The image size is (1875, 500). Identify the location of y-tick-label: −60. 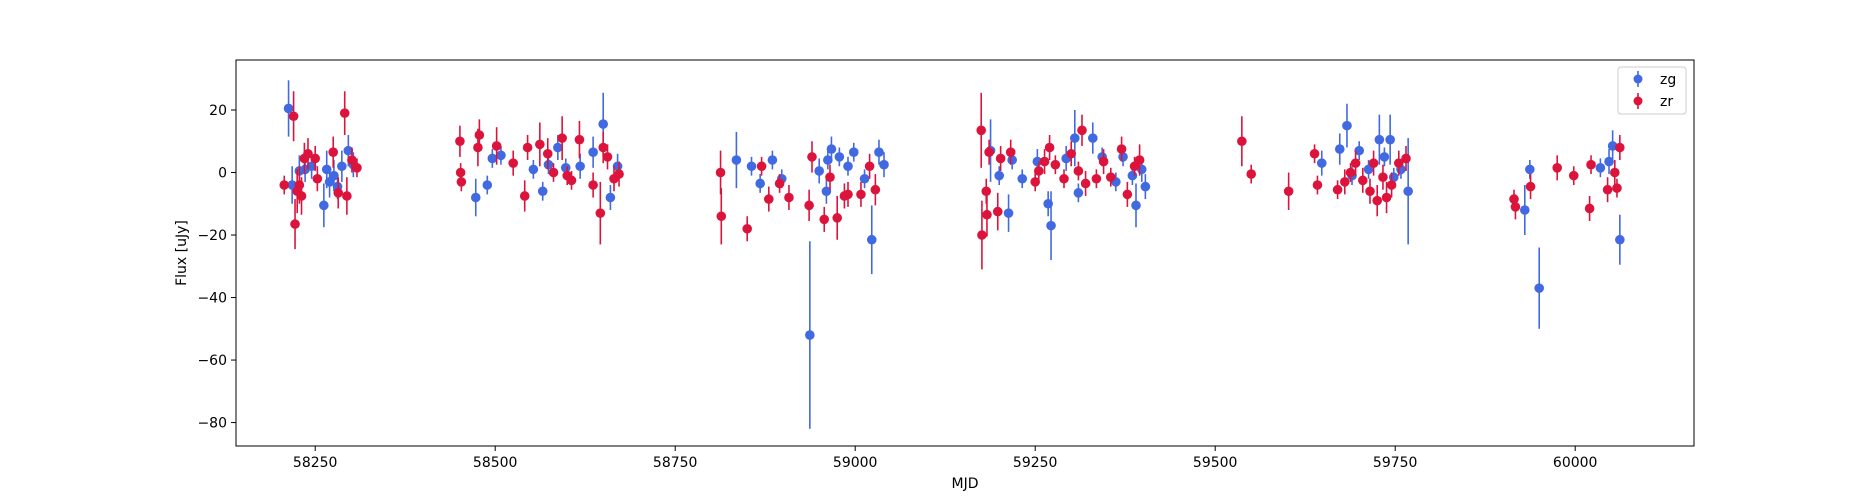
(212, 361).